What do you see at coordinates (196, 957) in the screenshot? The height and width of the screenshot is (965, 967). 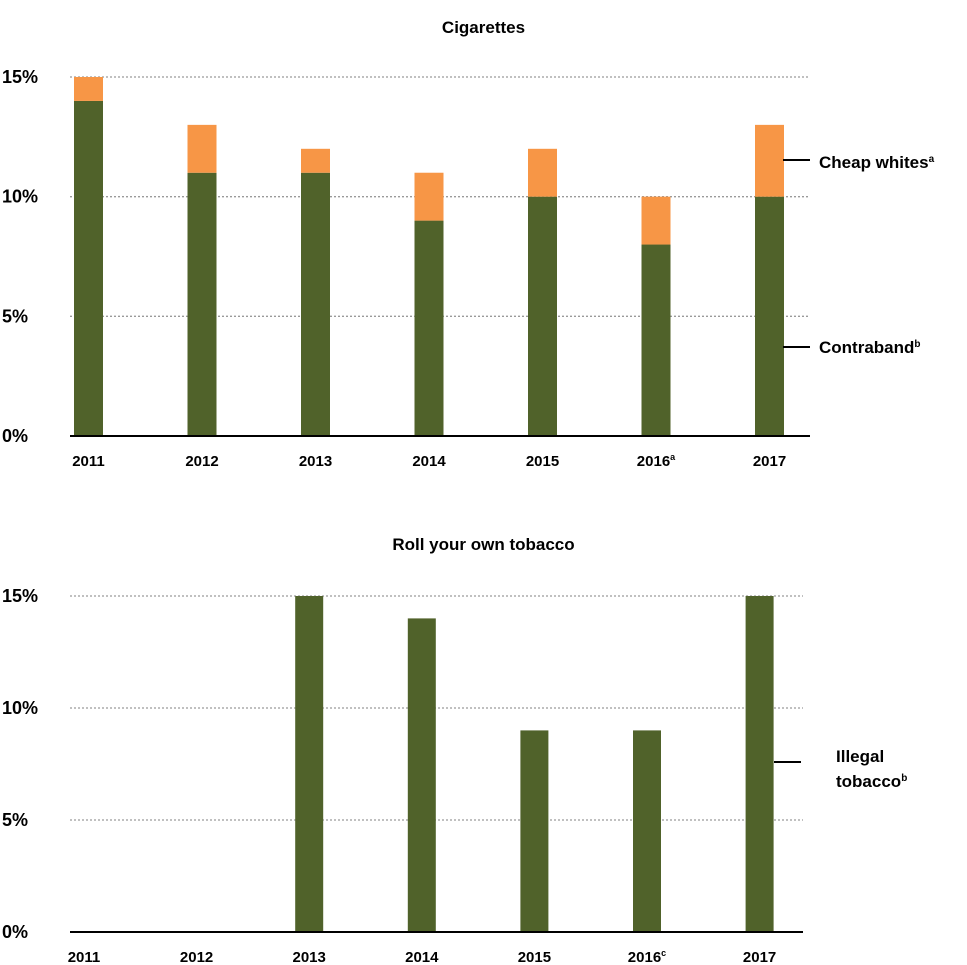 I see `chart-2-xtick-label: 2012` at bounding box center [196, 957].